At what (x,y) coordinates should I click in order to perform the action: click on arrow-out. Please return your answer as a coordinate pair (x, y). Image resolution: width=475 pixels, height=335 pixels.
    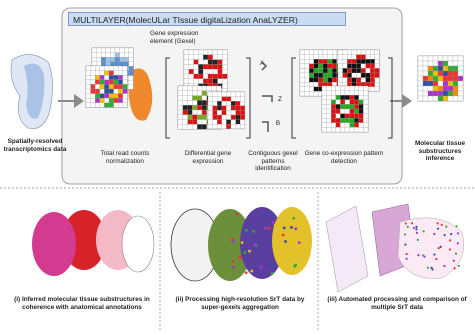
    Looking at the image, I should click on (401, 101).